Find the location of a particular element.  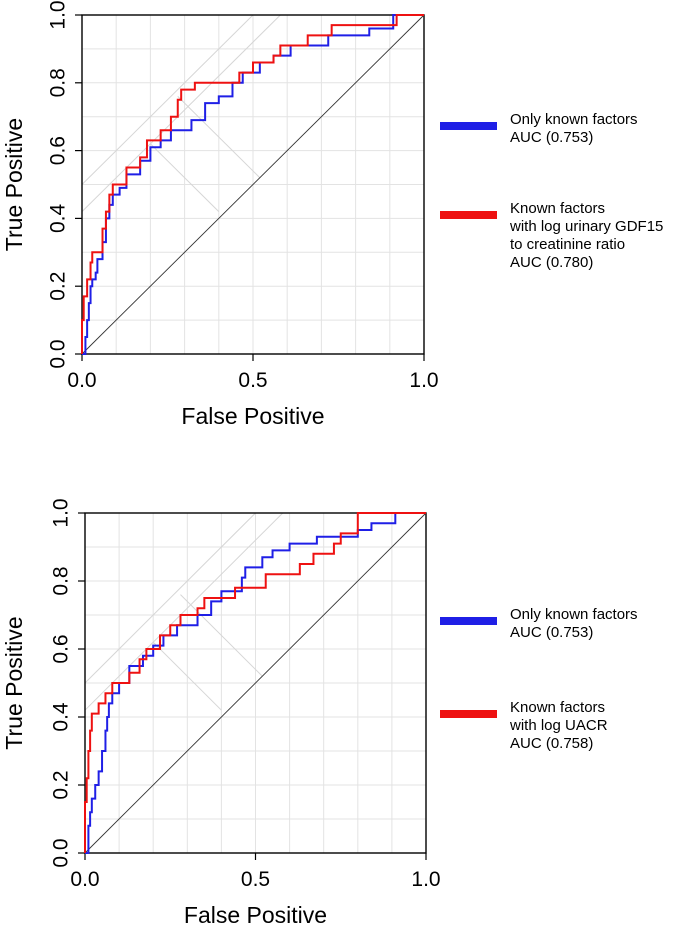

legend-label-line: AUC (0.780) is located at coordinates (551, 262).